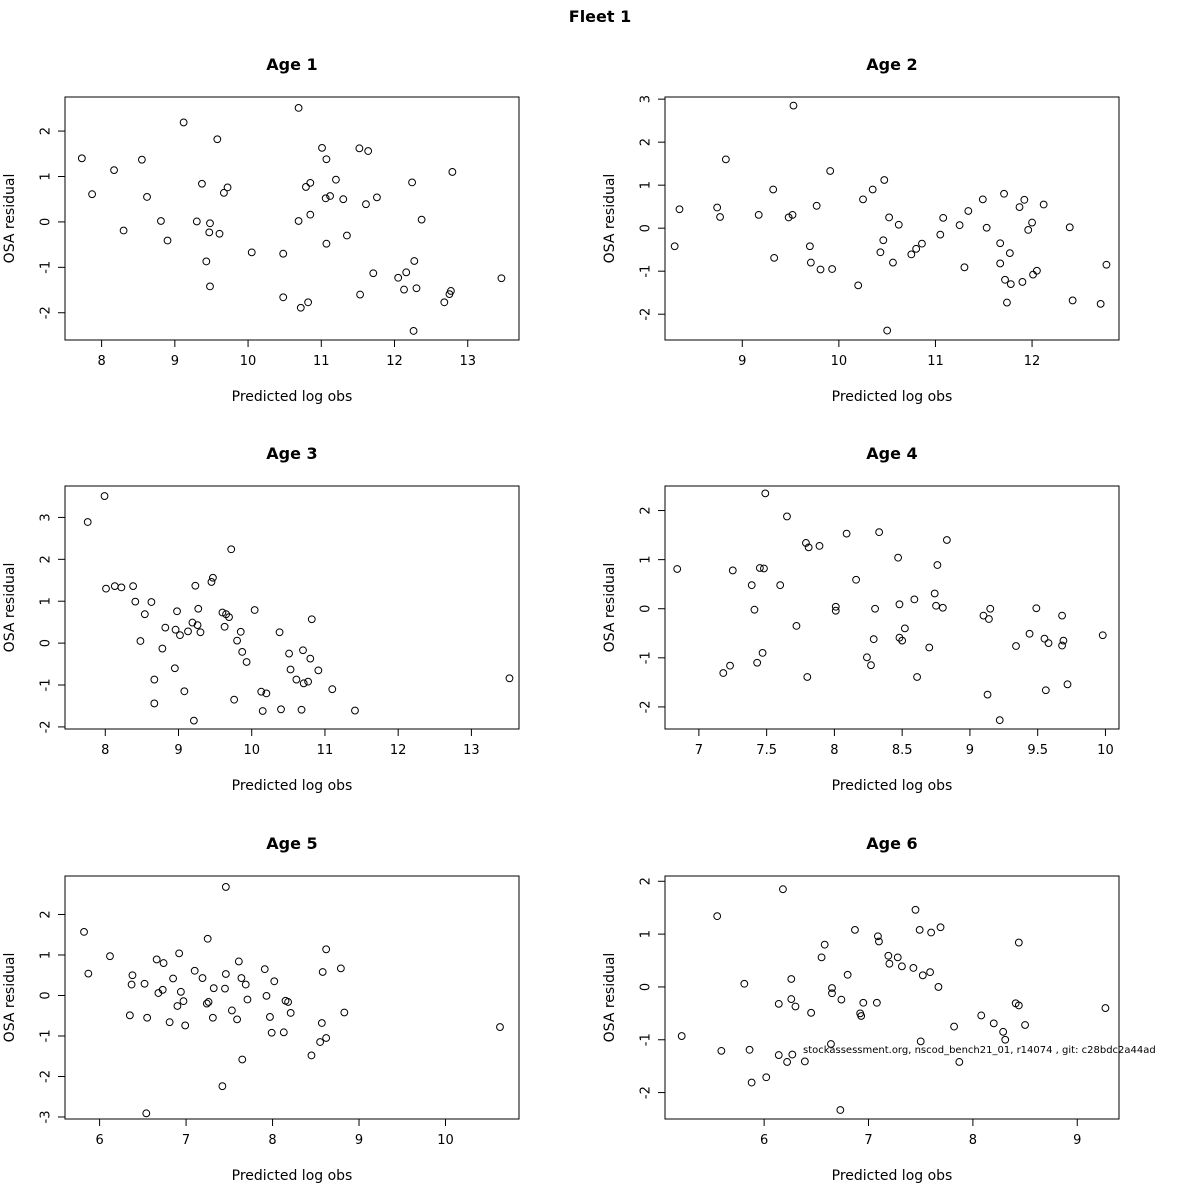 This screenshot has width=1200, height=1200. I want to click on x-tick-label: 6, so click(764, 1140).